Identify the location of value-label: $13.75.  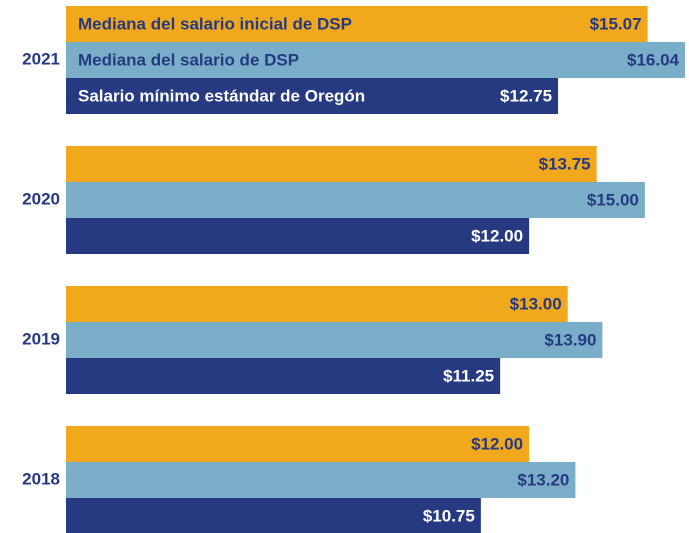
(565, 163).